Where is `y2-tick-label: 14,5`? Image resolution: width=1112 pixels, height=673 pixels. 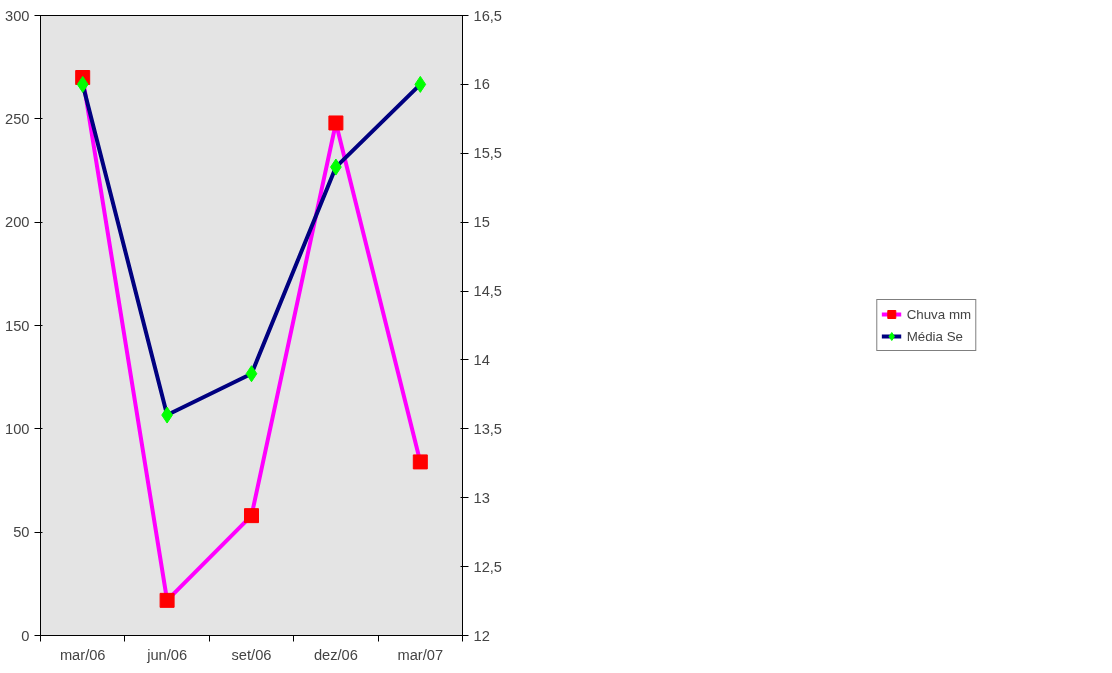 y2-tick-label: 14,5 is located at coordinates (488, 291).